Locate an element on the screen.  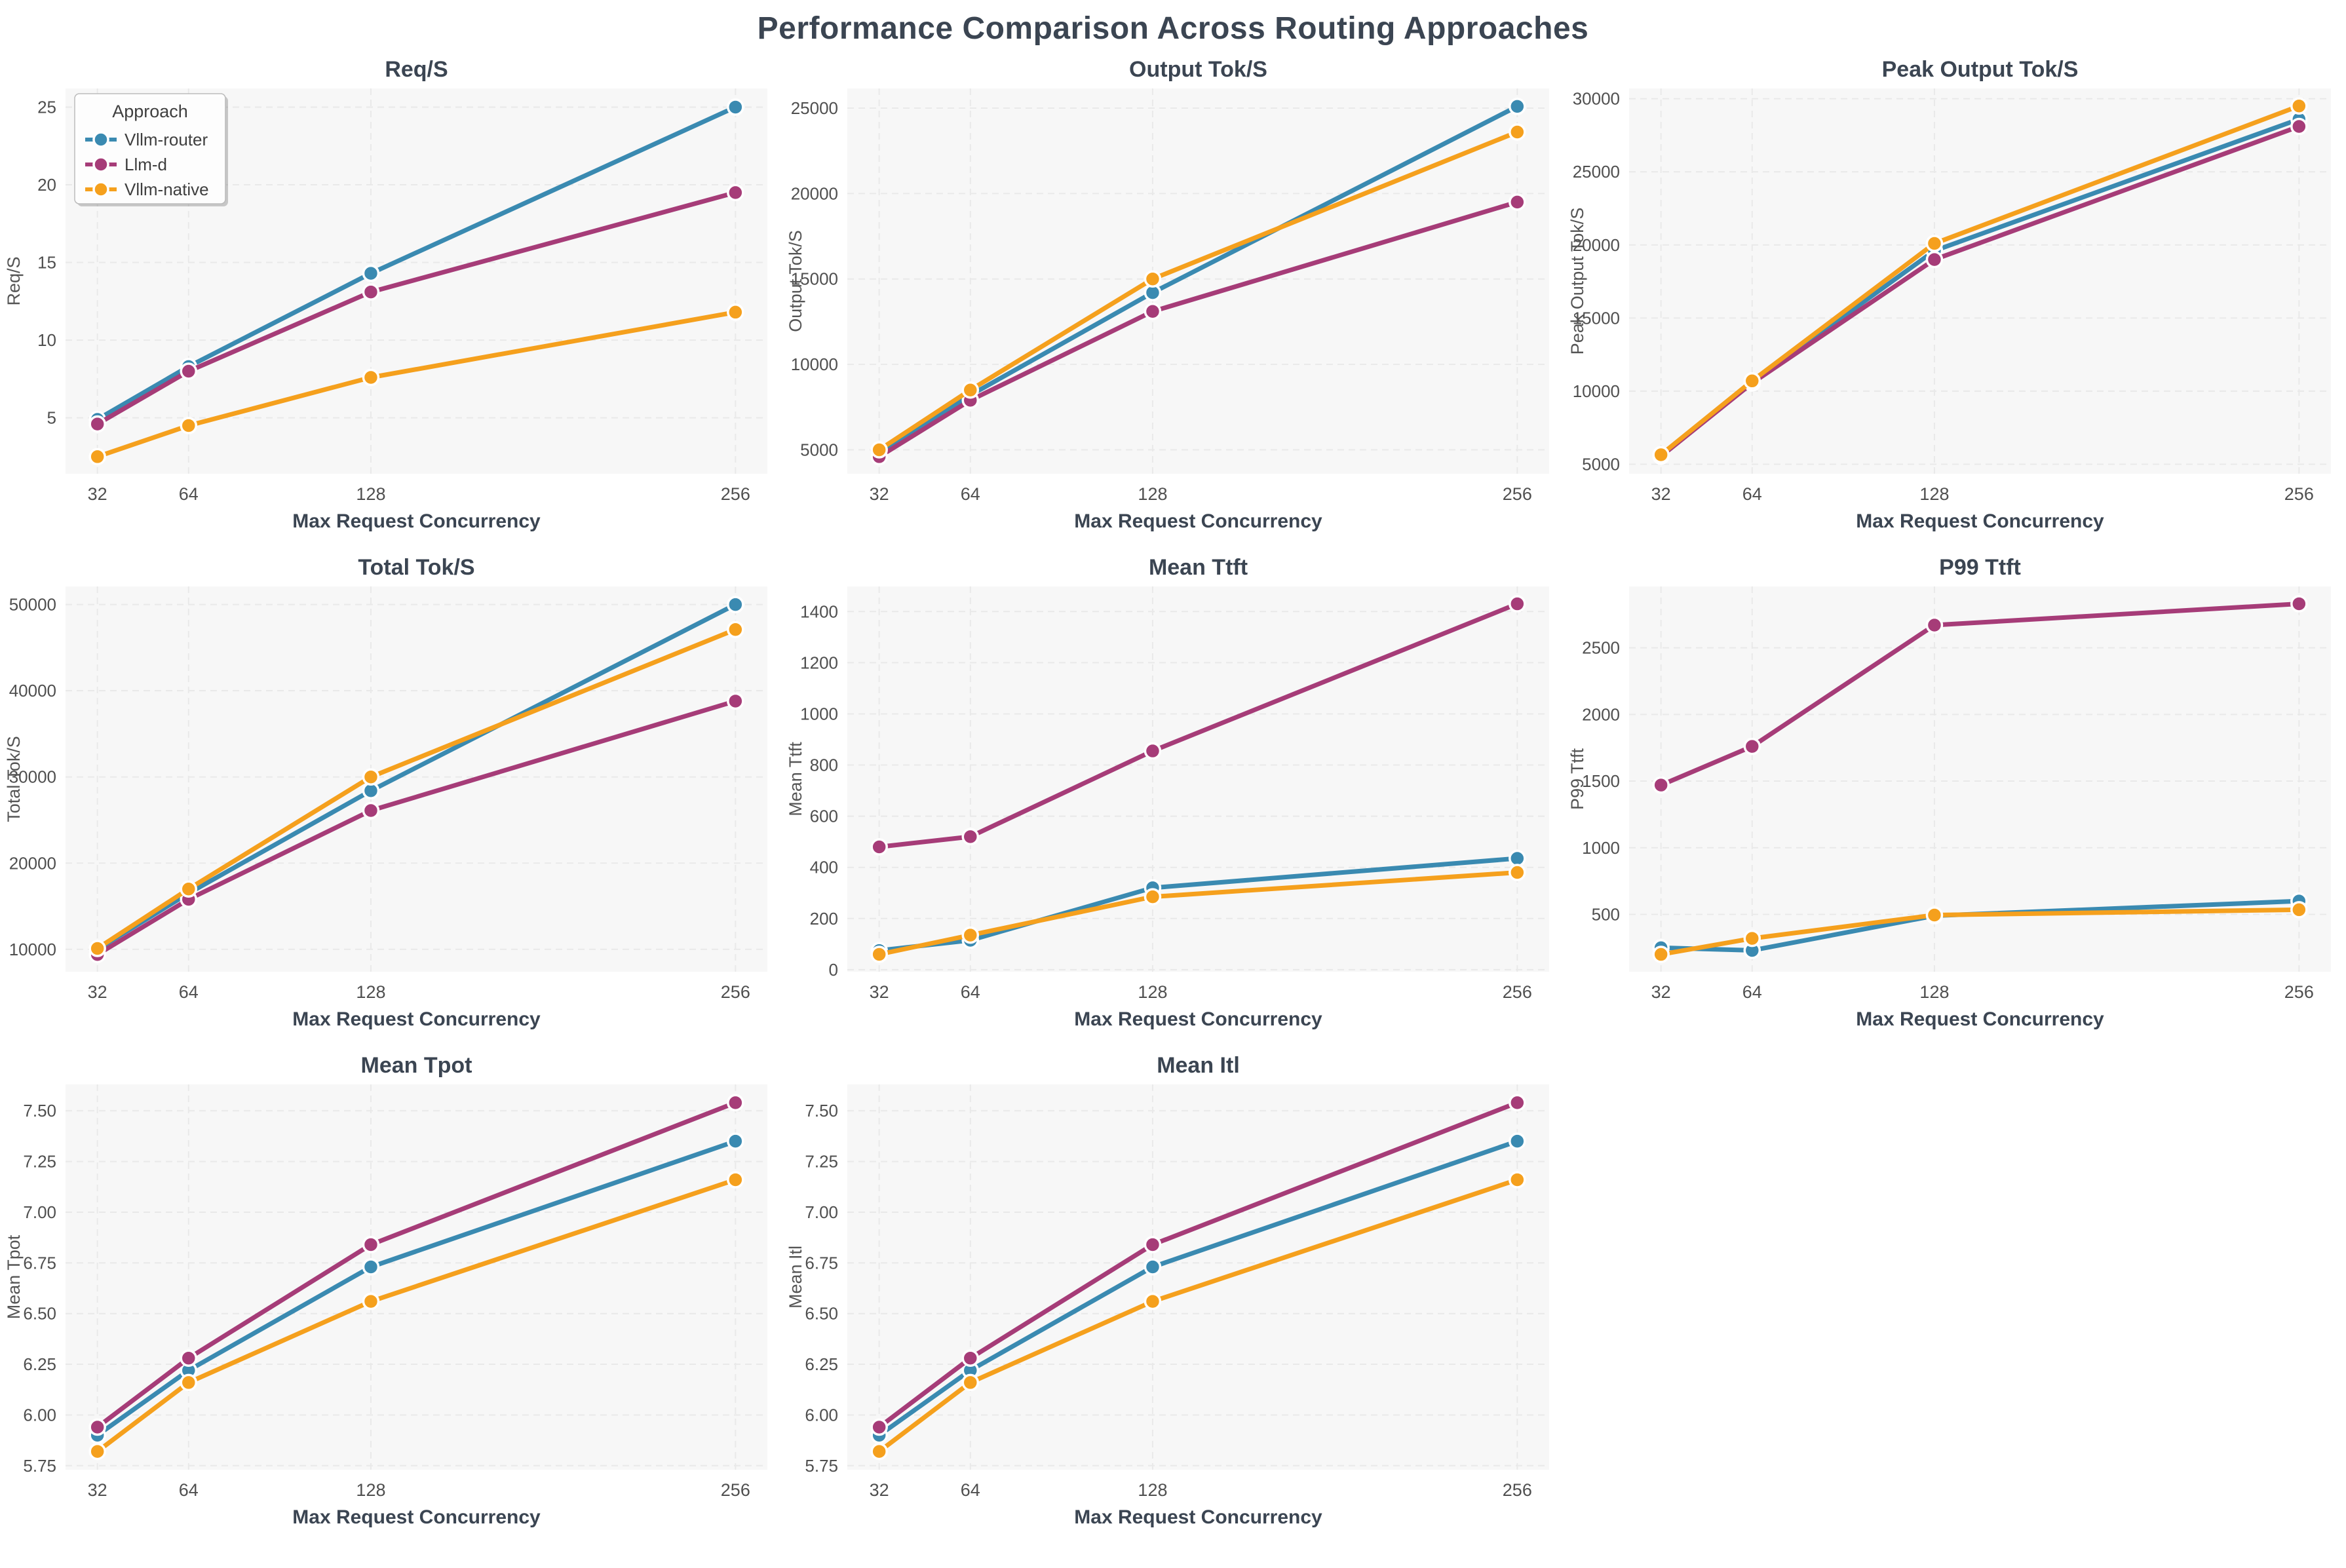
svg-text: Output Tok/S is located at coordinates (1198, 70).